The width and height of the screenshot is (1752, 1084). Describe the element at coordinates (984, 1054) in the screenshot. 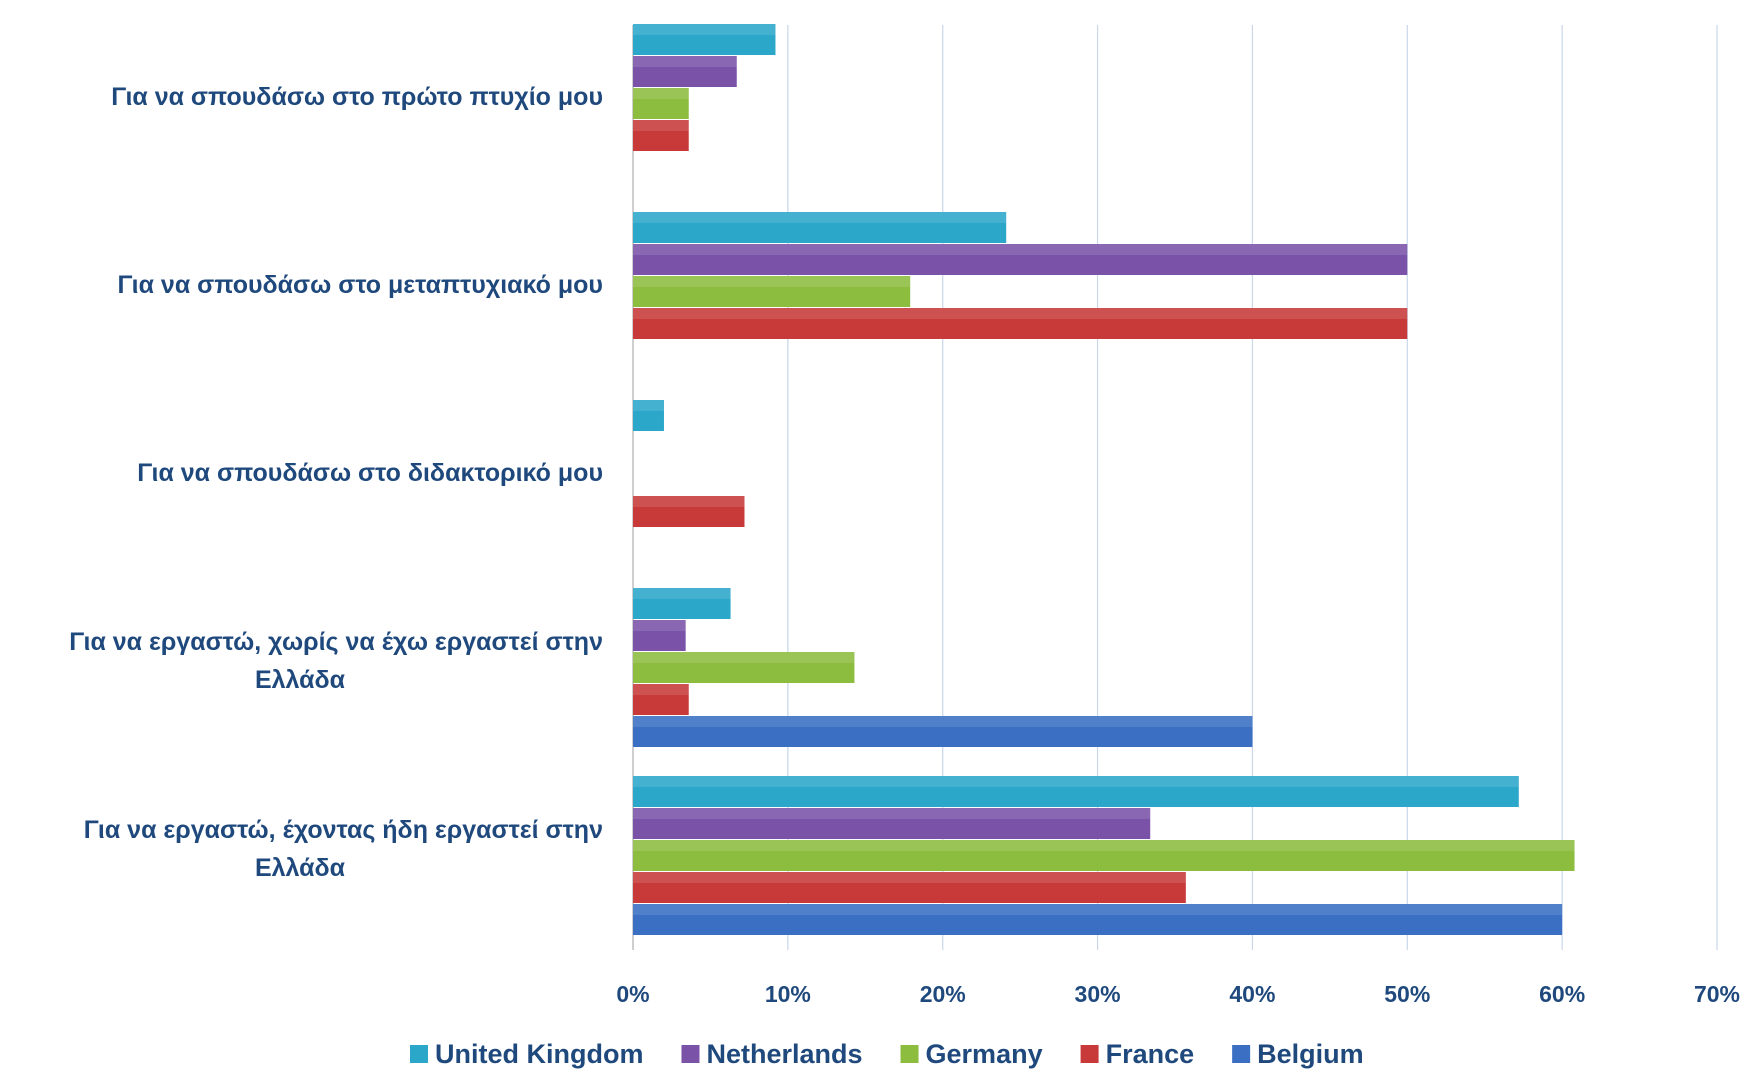

I see `legend-label: Germany` at that location.